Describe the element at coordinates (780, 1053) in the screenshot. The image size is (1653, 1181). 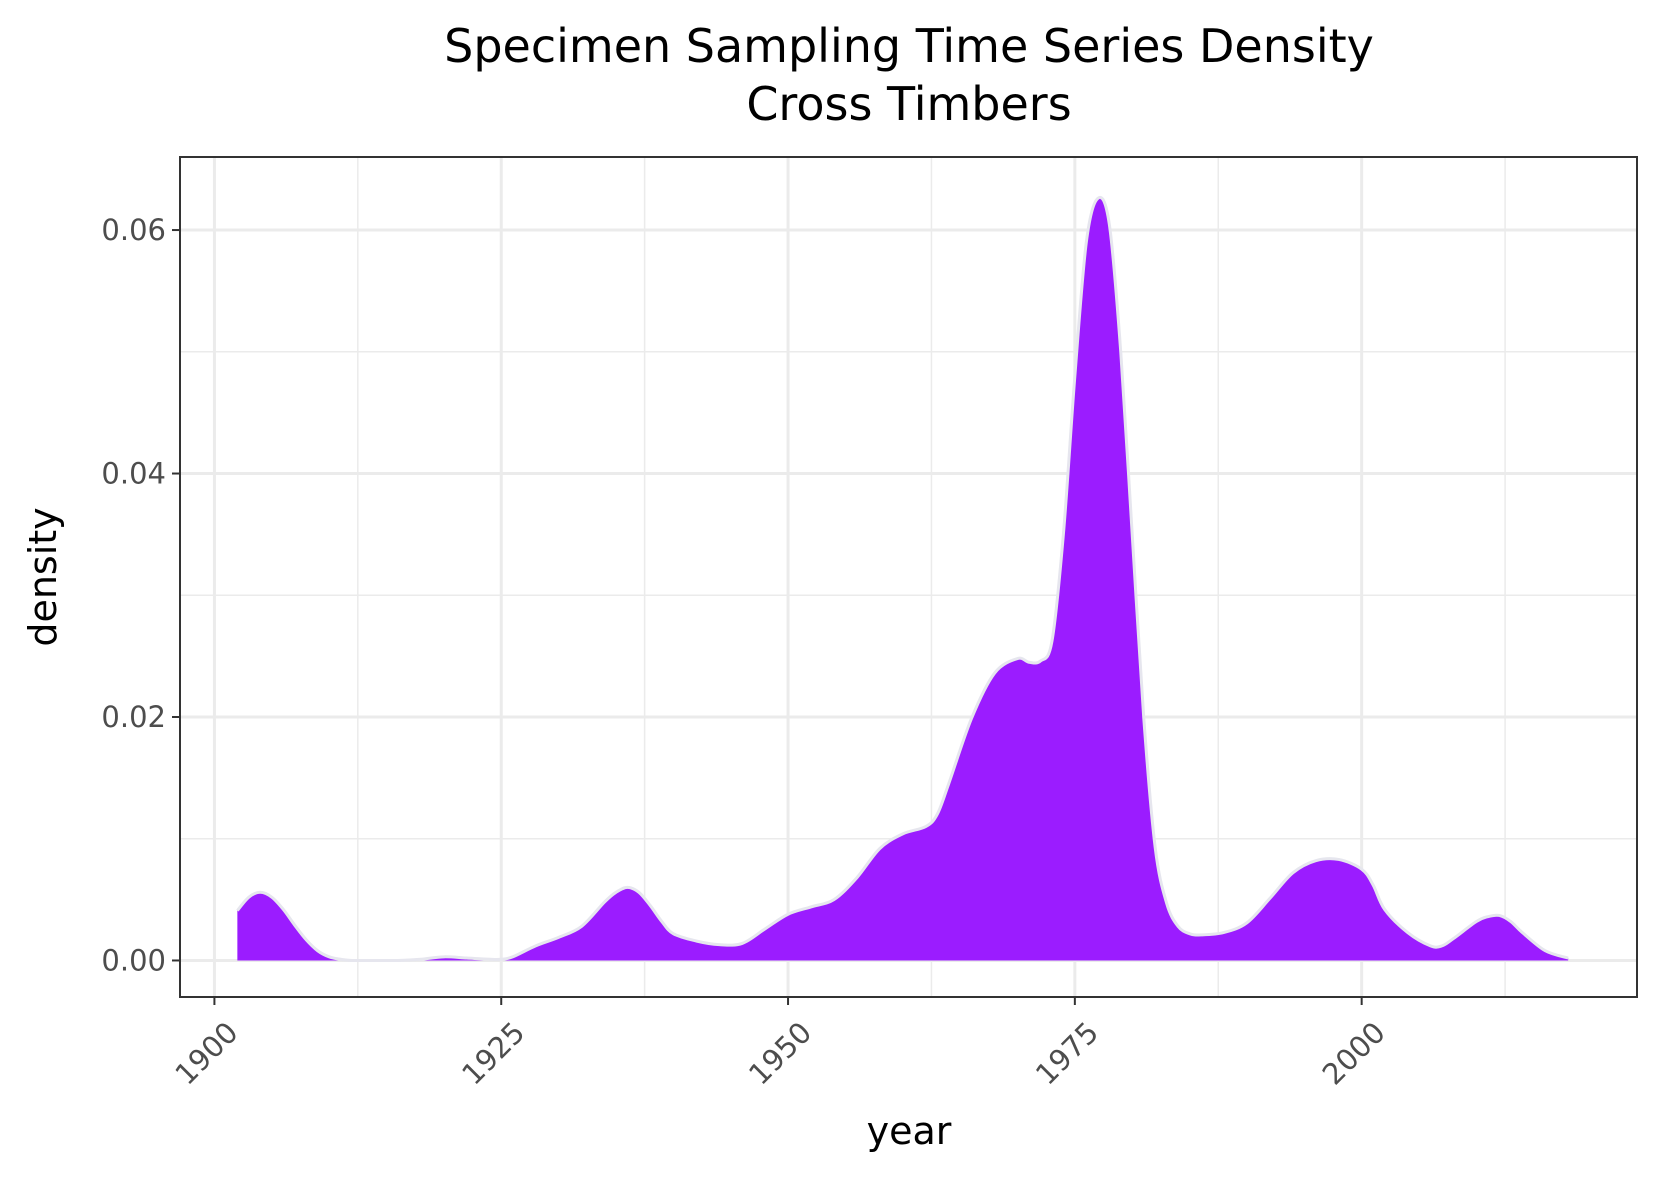
I see `x-tick-label: 1950` at that location.